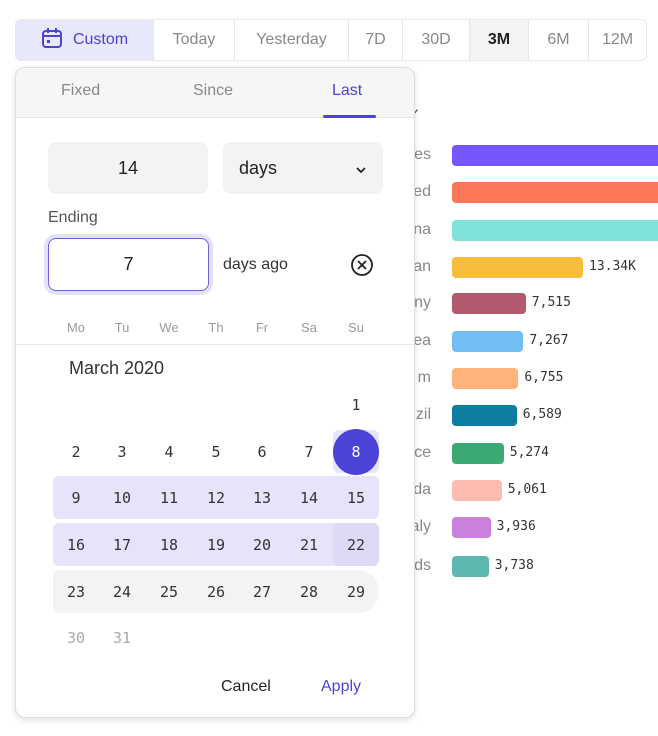 The image size is (658, 736). What do you see at coordinates (356, 405) in the screenshot?
I see `calendar-day: 1` at bounding box center [356, 405].